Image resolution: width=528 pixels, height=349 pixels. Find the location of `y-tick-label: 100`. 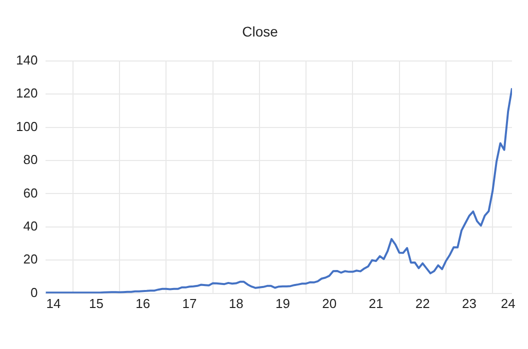

y-tick-label: 100 is located at coordinates (27, 126).